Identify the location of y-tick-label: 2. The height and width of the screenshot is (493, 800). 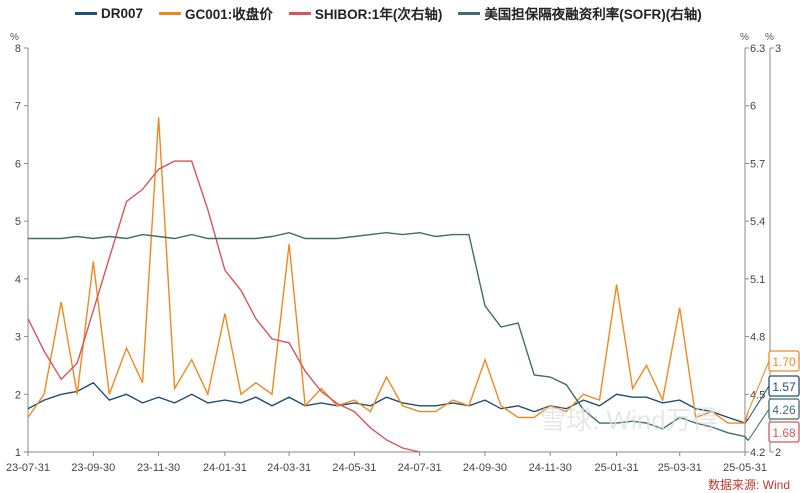
(18, 395).